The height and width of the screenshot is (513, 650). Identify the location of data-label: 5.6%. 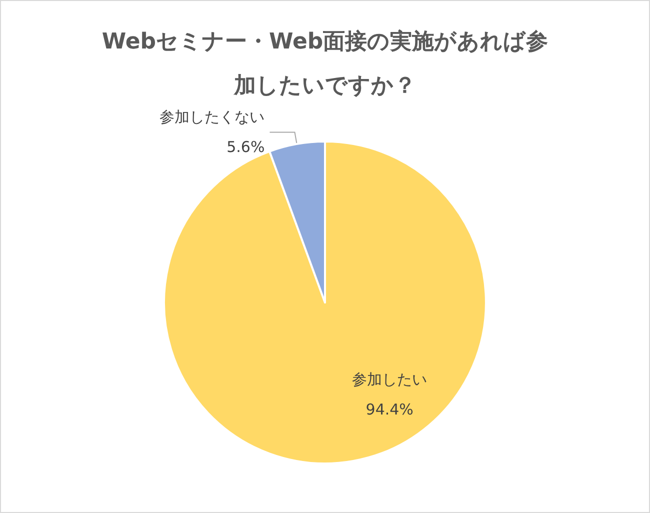
(245, 147).